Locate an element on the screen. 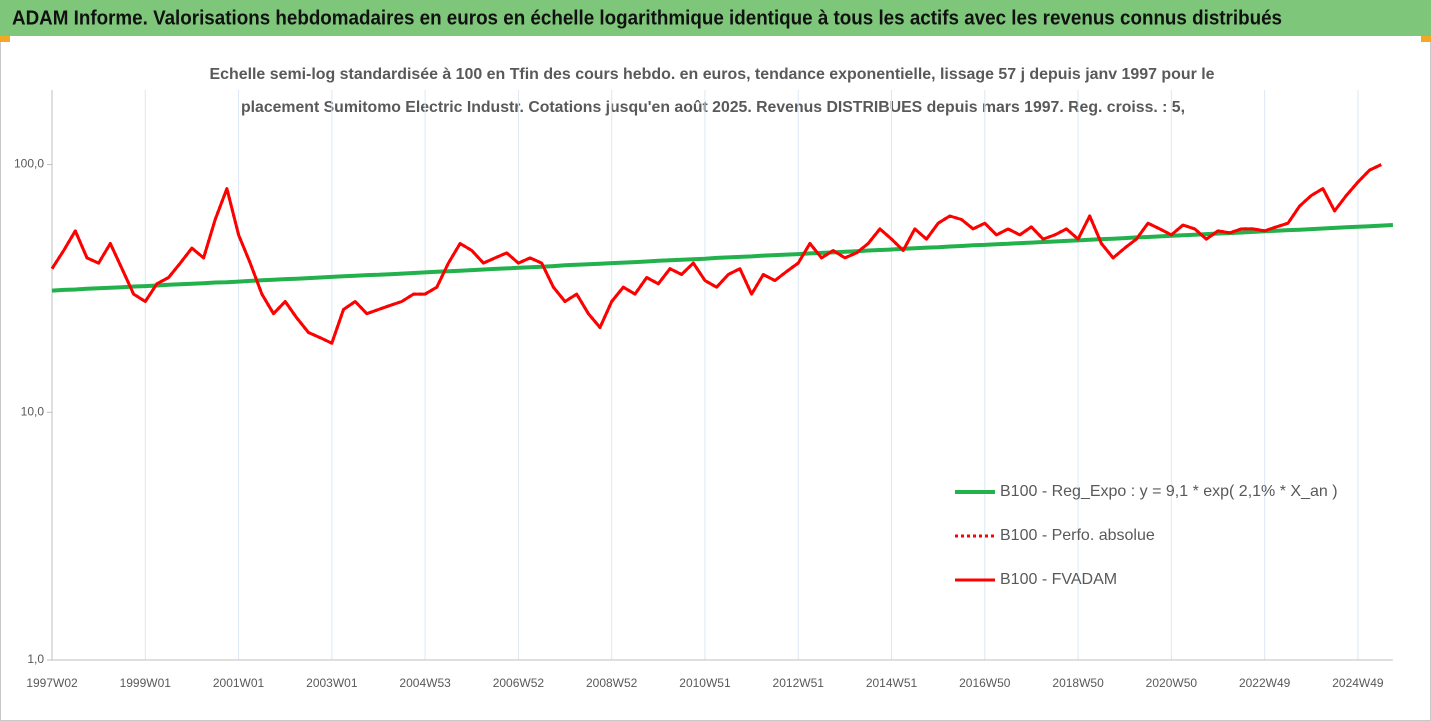 Image resolution: width=1431 pixels, height=721 pixels. x-tick-label: 2024W49 is located at coordinates (1358, 683).